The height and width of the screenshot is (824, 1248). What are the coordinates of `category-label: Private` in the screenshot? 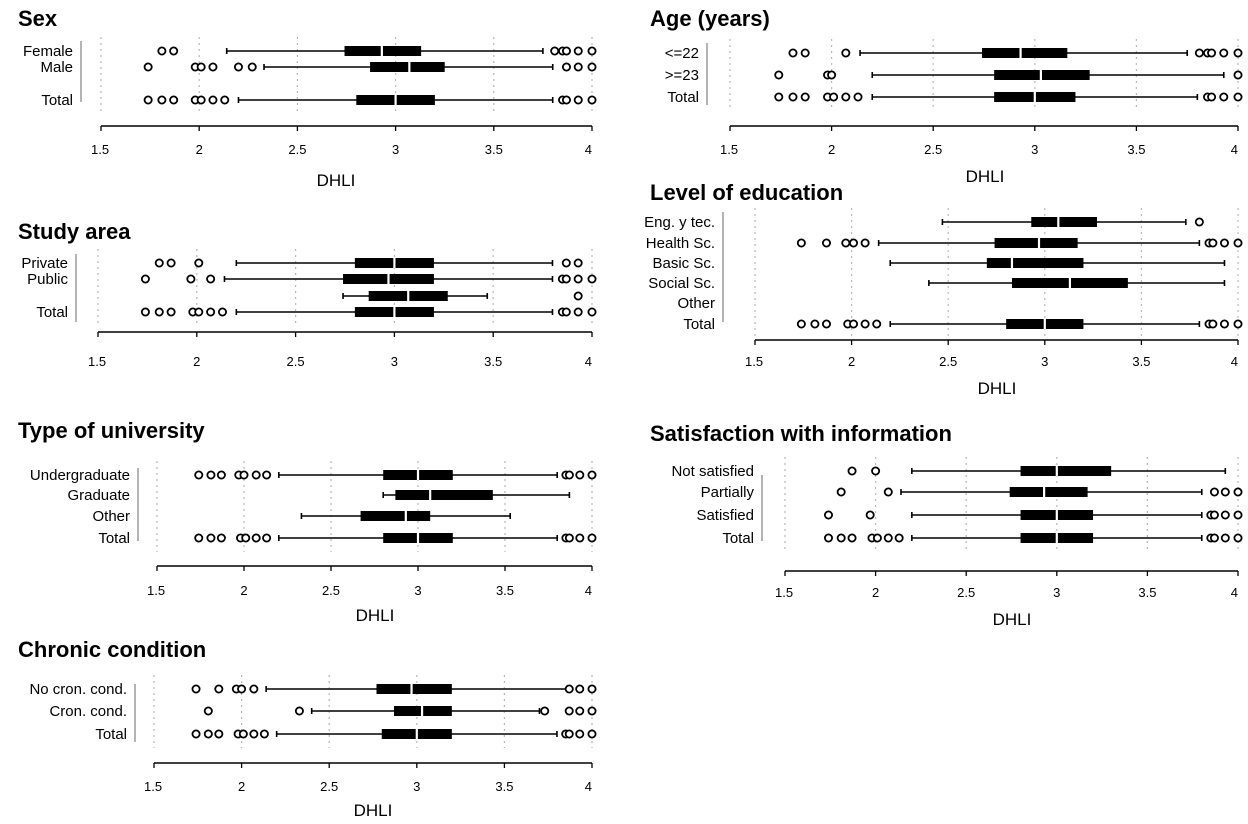 It's located at (44, 263).